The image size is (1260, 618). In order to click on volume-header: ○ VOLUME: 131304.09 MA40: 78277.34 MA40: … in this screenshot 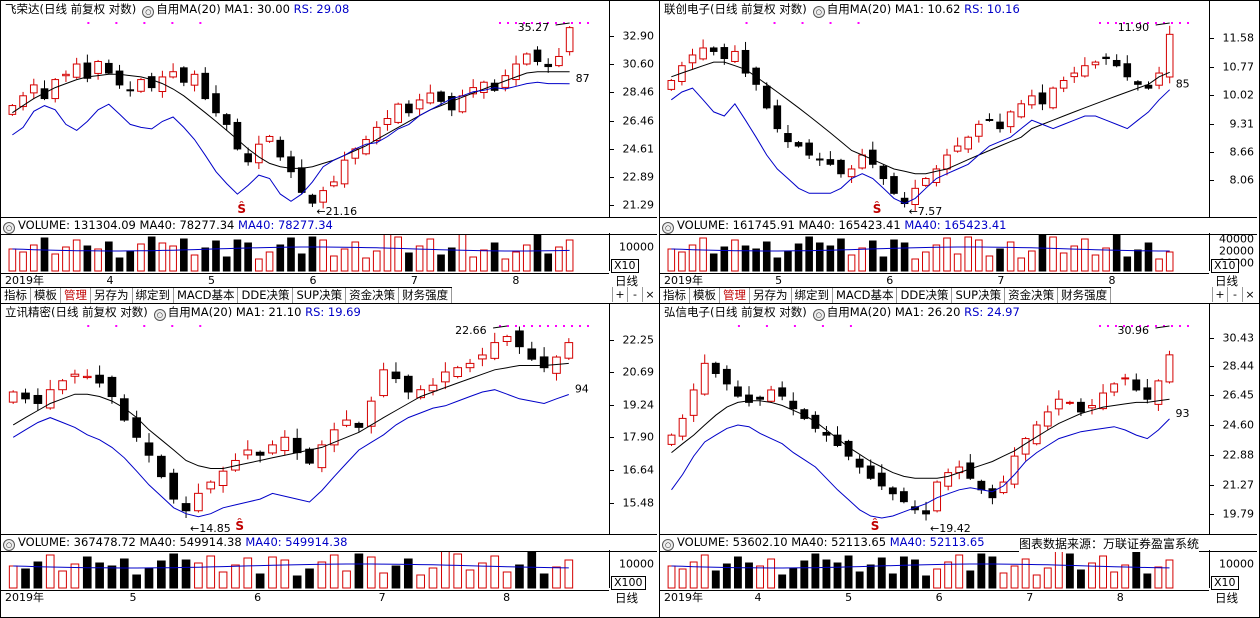, I will do `click(329, 226)`.